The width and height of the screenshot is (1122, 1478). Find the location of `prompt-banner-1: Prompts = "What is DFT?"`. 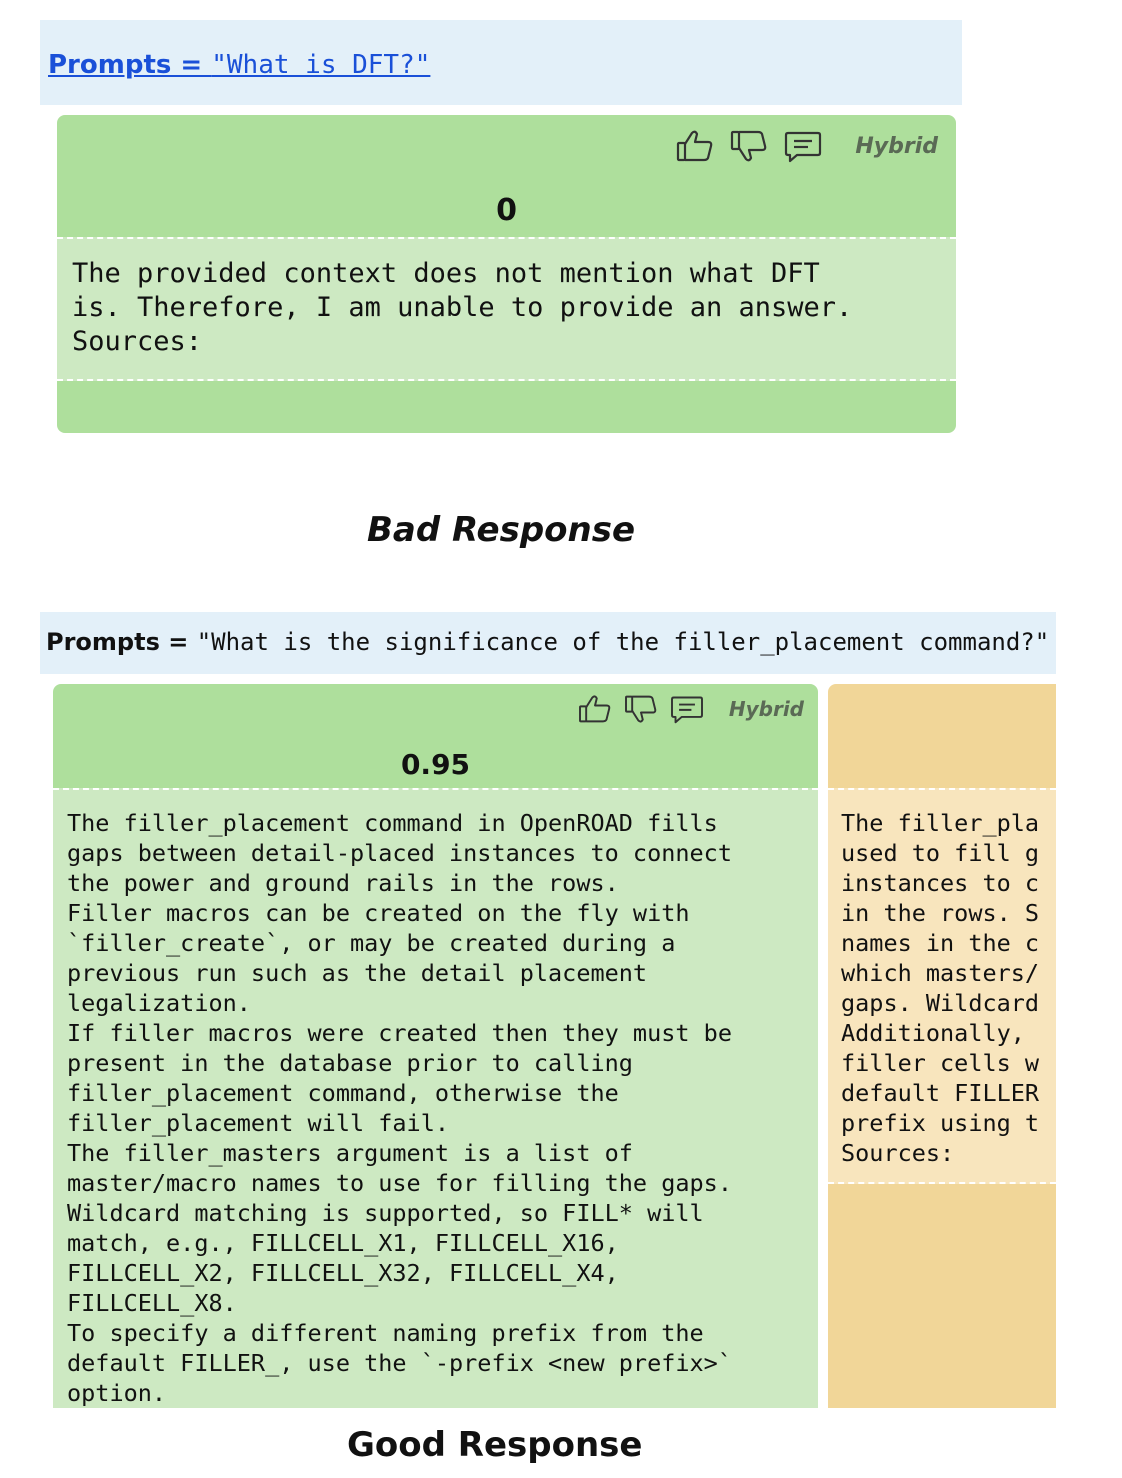

prompt-banner-1: Prompts = "What is DFT?" is located at coordinates (501, 62).